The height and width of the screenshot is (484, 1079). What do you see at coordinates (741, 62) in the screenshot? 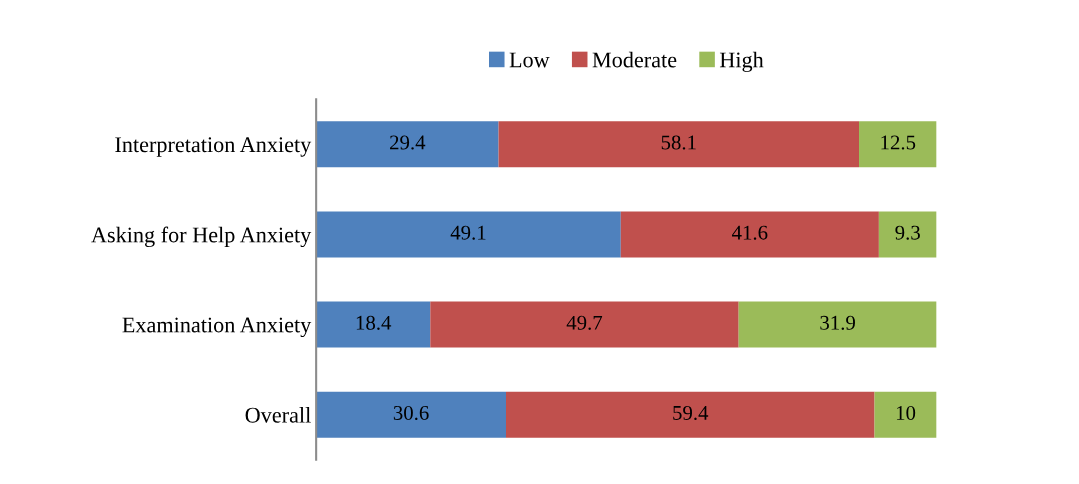
I see `legend-label: High` at bounding box center [741, 62].